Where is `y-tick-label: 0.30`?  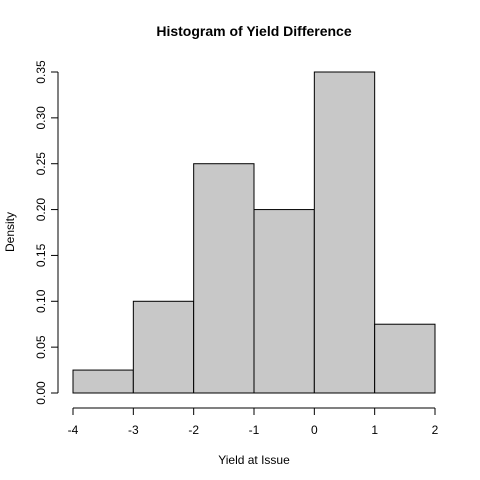
y-tick-label: 0.30 is located at coordinates (41, 118).